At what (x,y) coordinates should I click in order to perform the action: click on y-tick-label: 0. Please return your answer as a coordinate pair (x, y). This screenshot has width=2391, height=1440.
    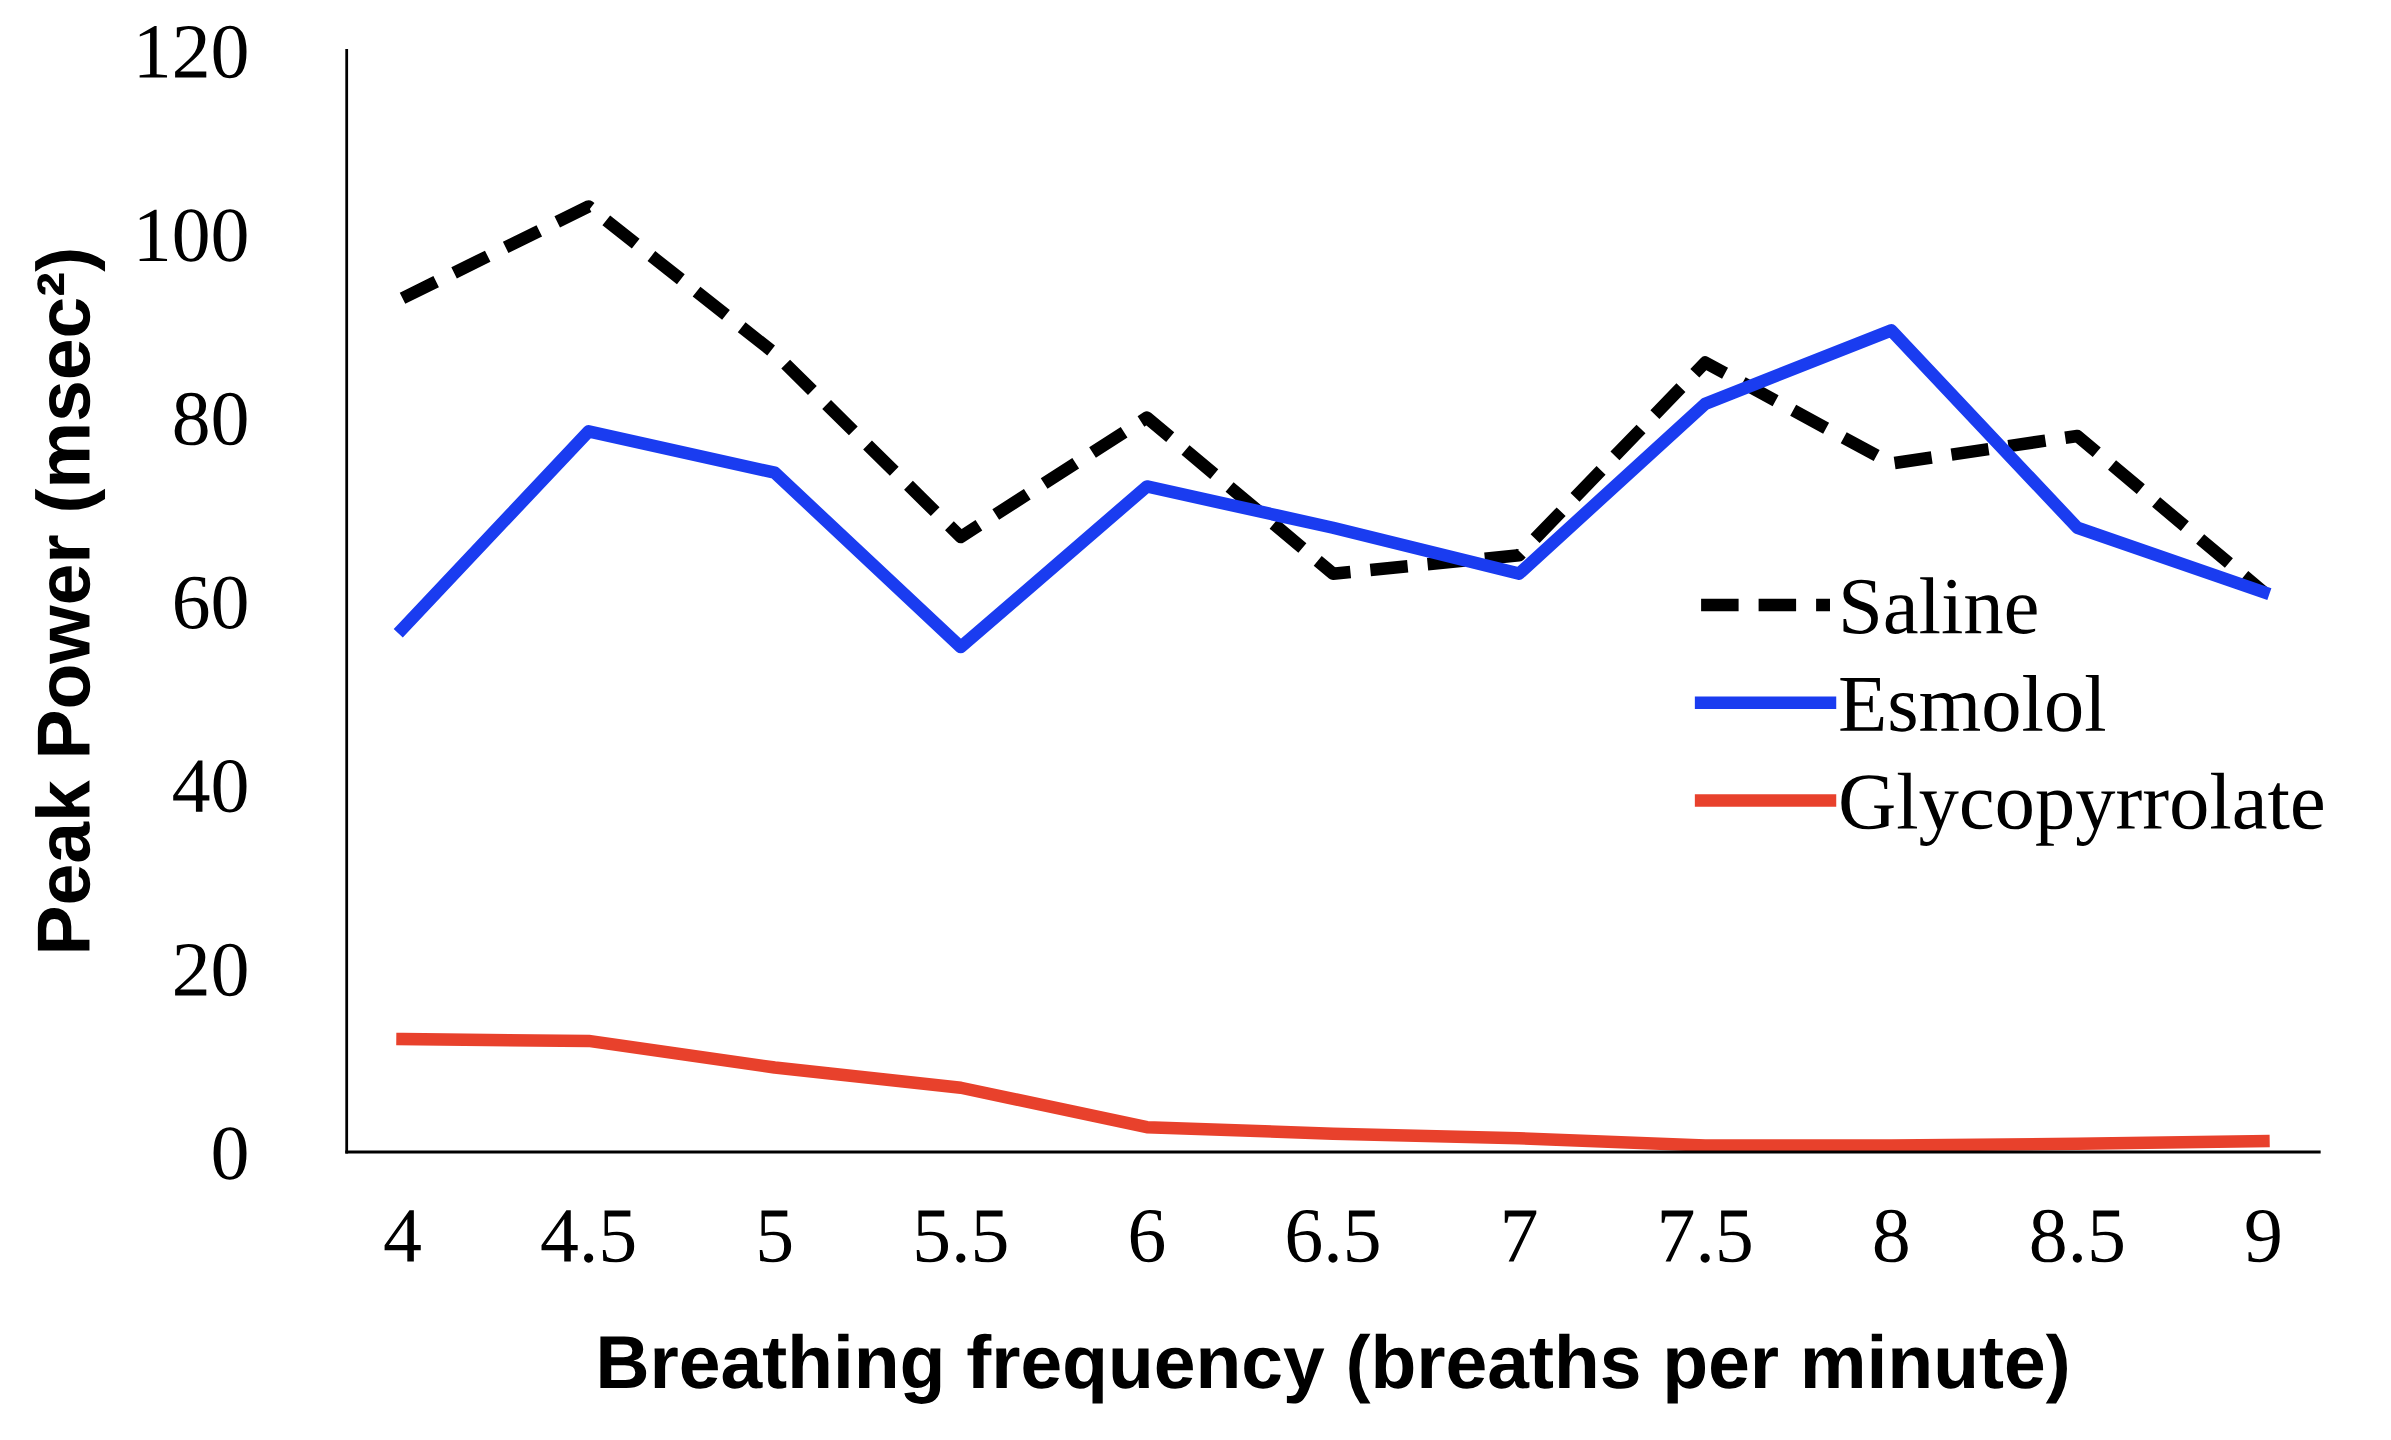
    Looking at the image, I should click on (230, 1153).